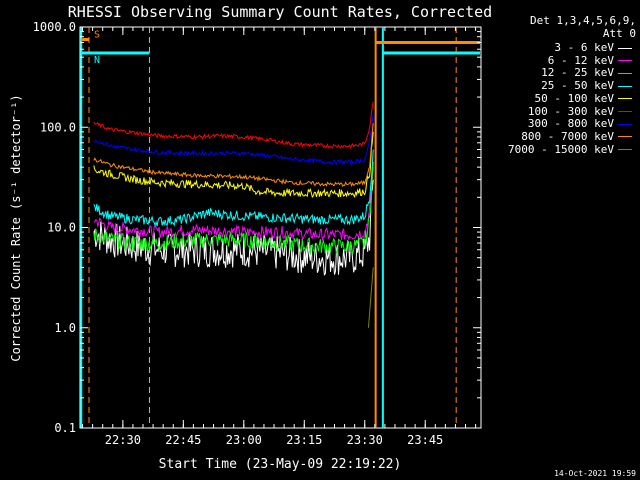 The height and width of the screenshot is (480, 640). Describe the element at coordinates (97, 60) in the screenshot. I see `state-bar-label: N` at that location.